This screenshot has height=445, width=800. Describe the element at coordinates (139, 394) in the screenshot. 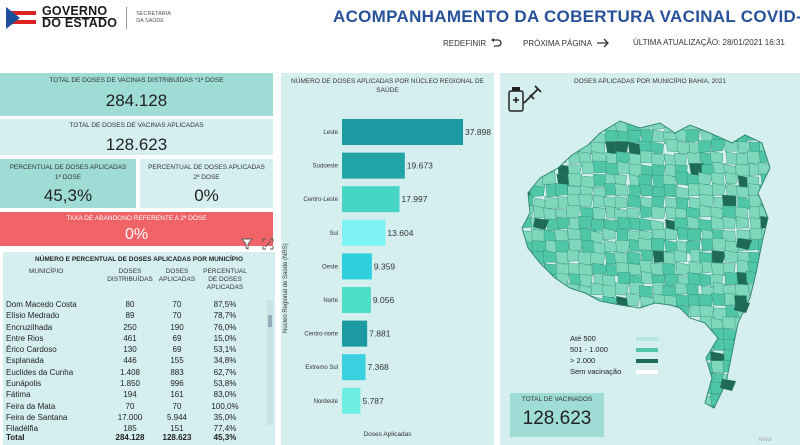

I see `table-row: Fátima 194 161 83,0%` at that location.